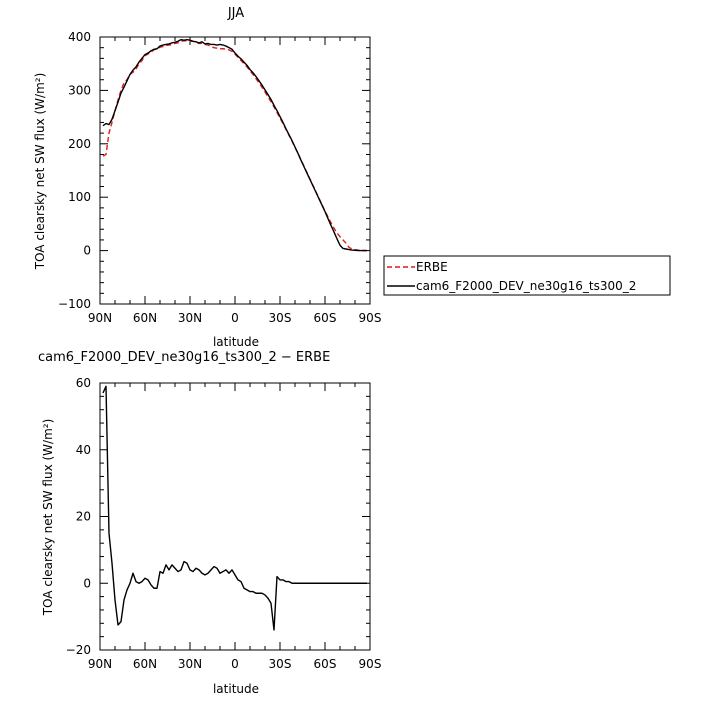 The width and height of the screenshot is (701, 701). I want to click on y-tick-label: 40, so click(83, 450).